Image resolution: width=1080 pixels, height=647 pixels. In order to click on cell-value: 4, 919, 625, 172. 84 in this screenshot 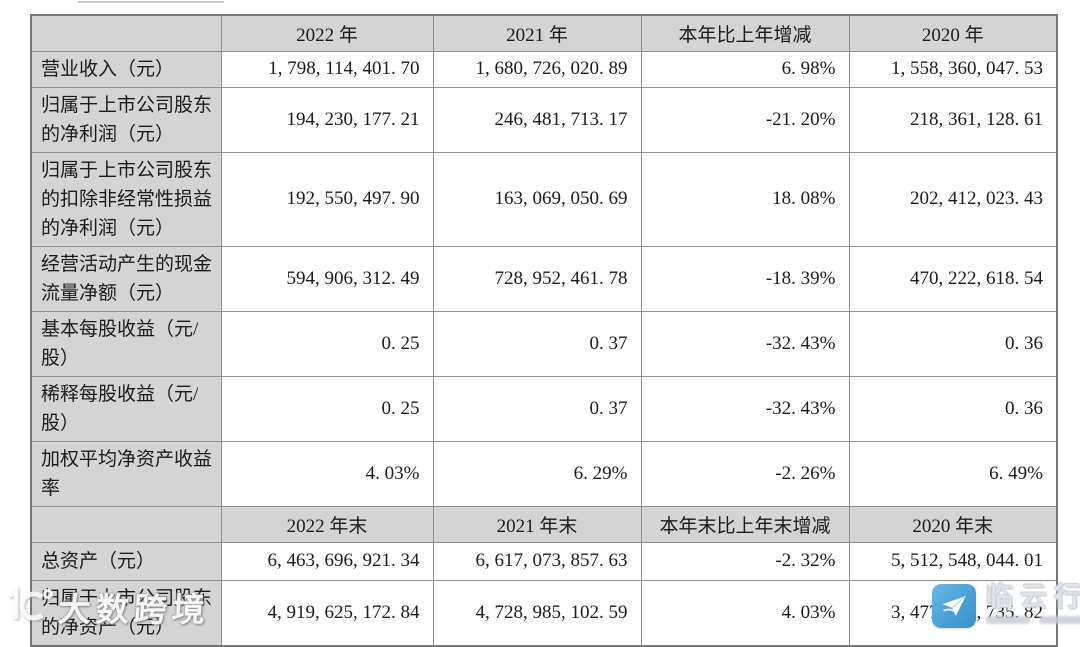, I will do `click(327, 612)`.